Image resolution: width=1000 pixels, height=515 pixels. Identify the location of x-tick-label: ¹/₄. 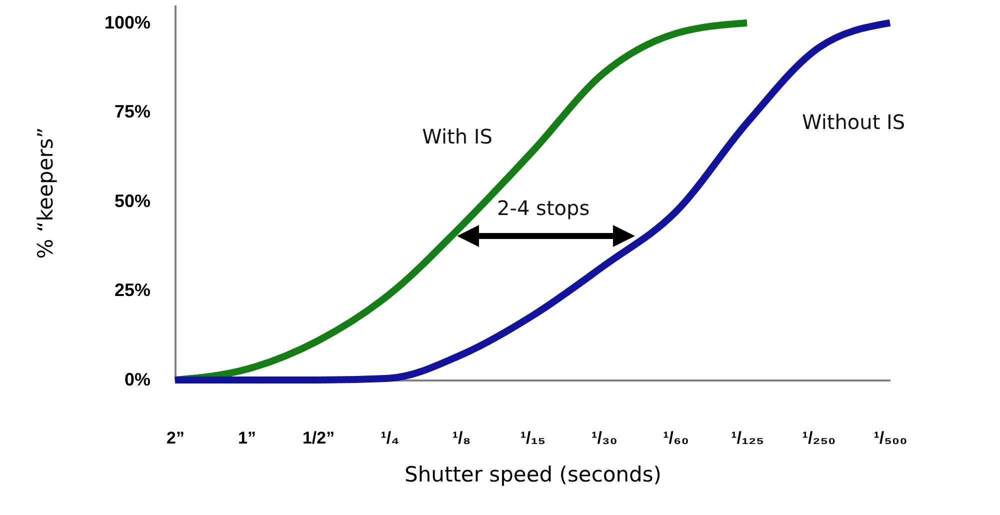
(390, 438).